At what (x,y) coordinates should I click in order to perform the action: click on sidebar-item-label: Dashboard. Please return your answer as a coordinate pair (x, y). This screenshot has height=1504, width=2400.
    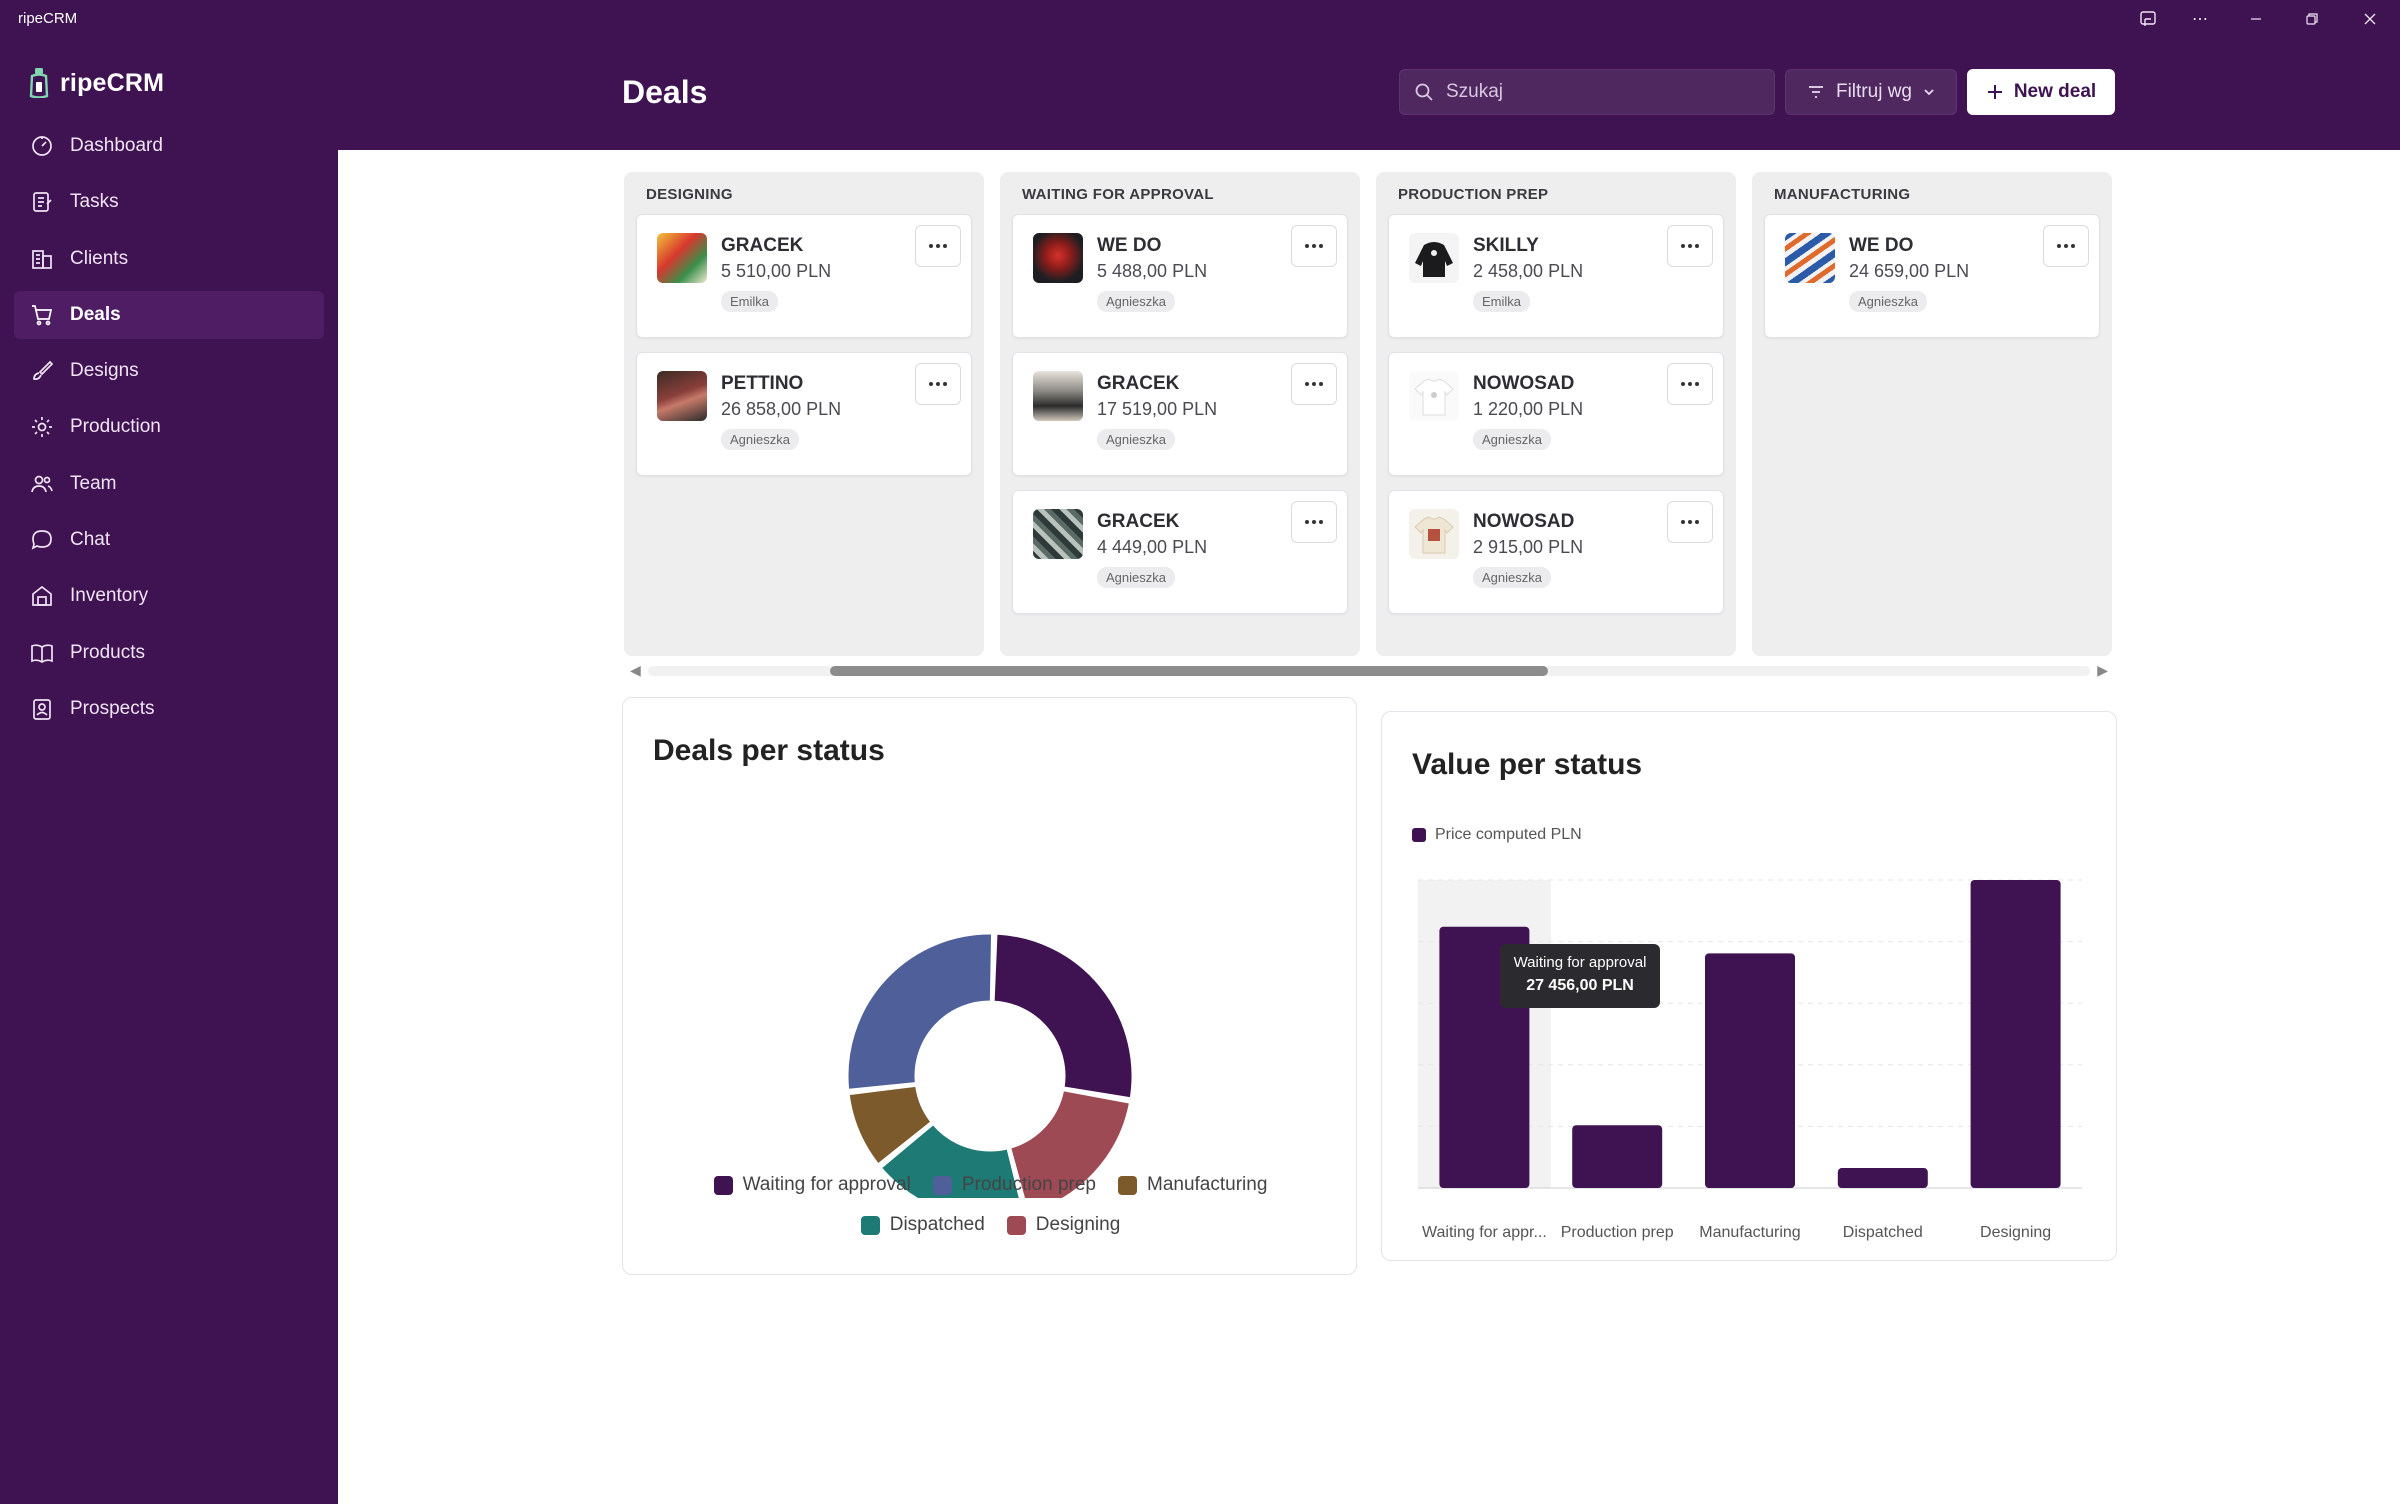
    Looking at the image, I should click on (116, 145).